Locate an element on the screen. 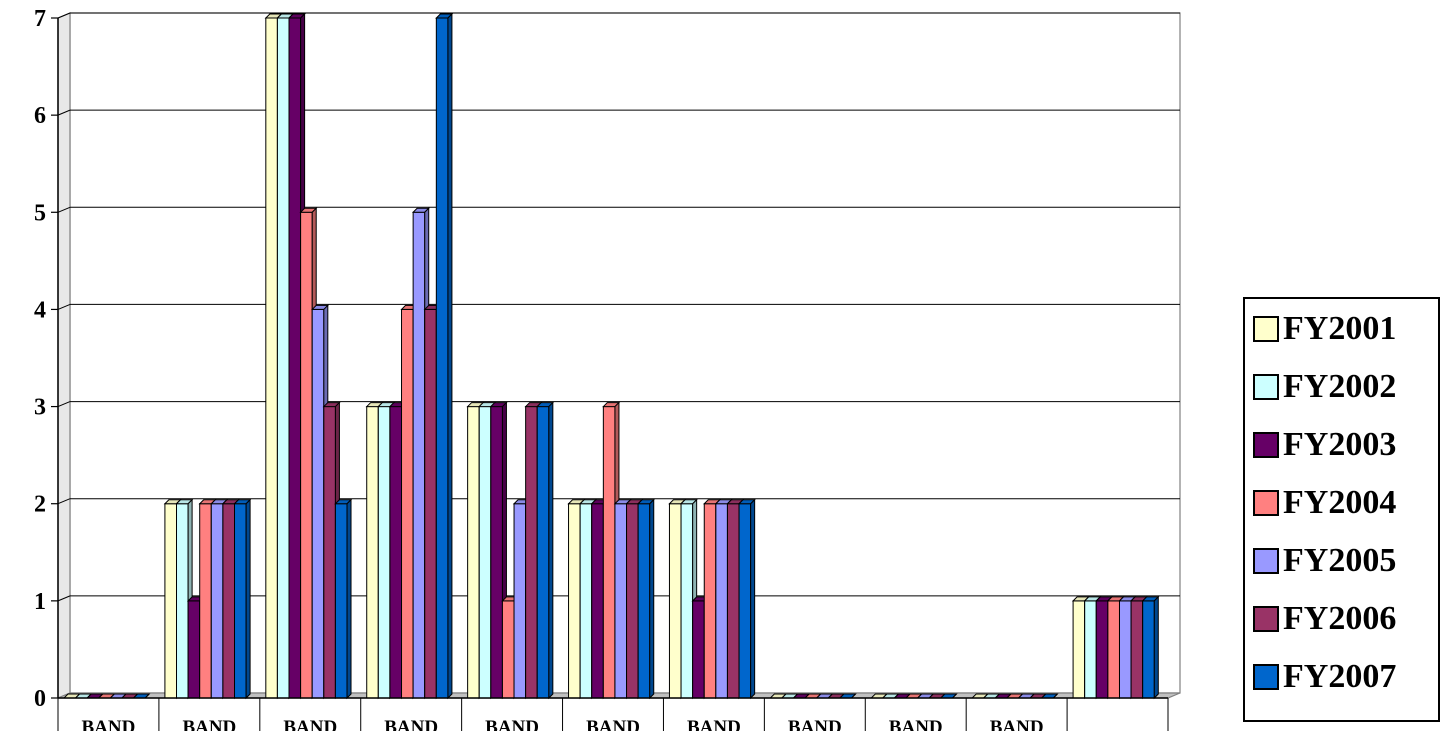 This screenshot has width=1448, height=731. legend-label: FY2001 is located at coordinates (1340, 328).